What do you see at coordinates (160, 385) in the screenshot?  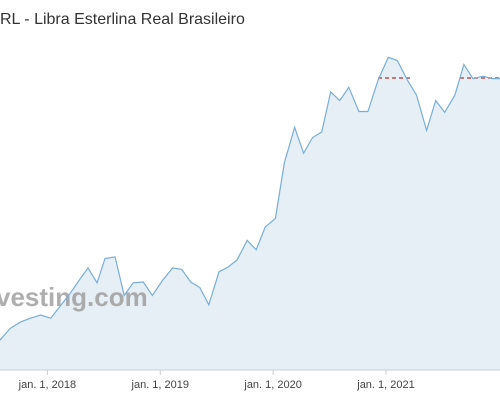 I see `x-tick-label: jan. 1, 2019` at bounding box center [160, 385].